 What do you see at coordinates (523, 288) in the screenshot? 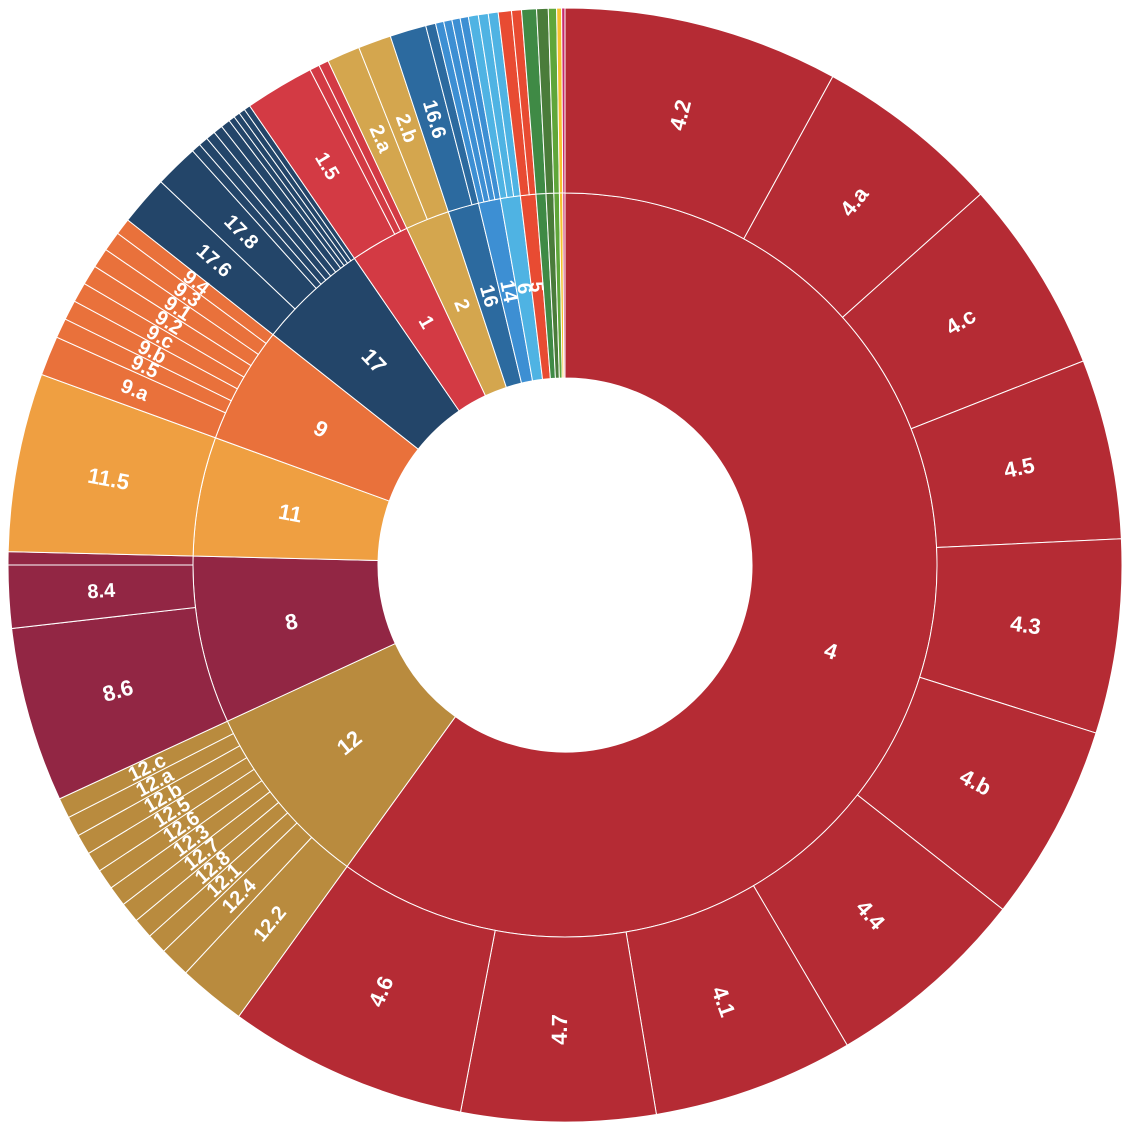
I see `sector-label-6: 6` at bounding box center [523, 288].